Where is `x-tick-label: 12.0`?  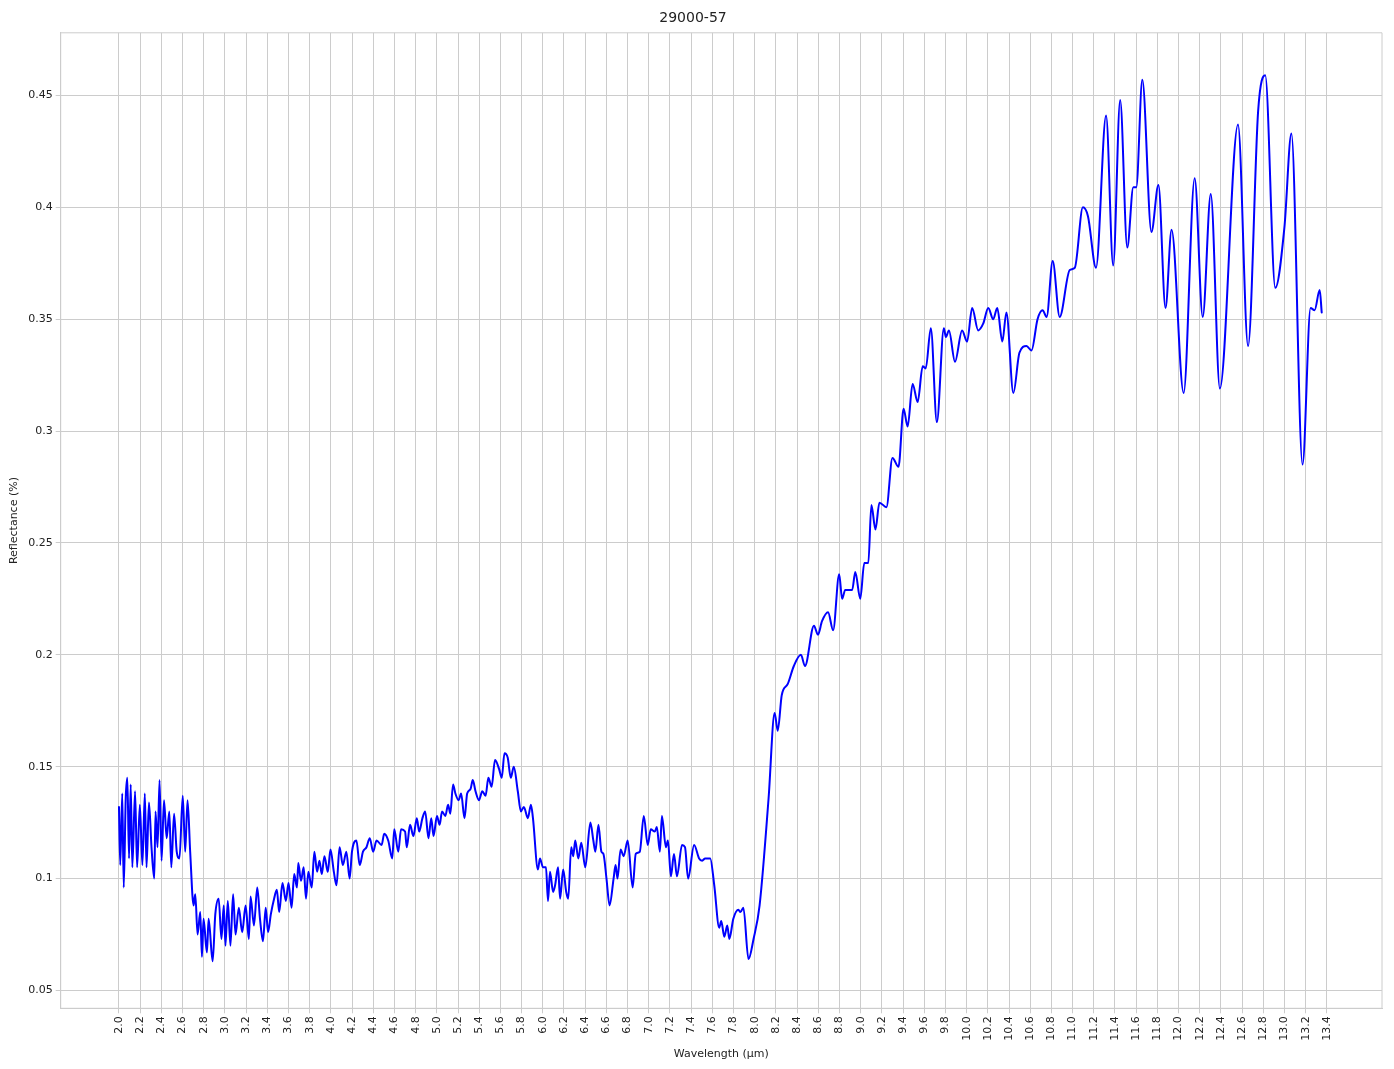
x-tick-label: 12.0 is located at coordinates (1178, 1028).